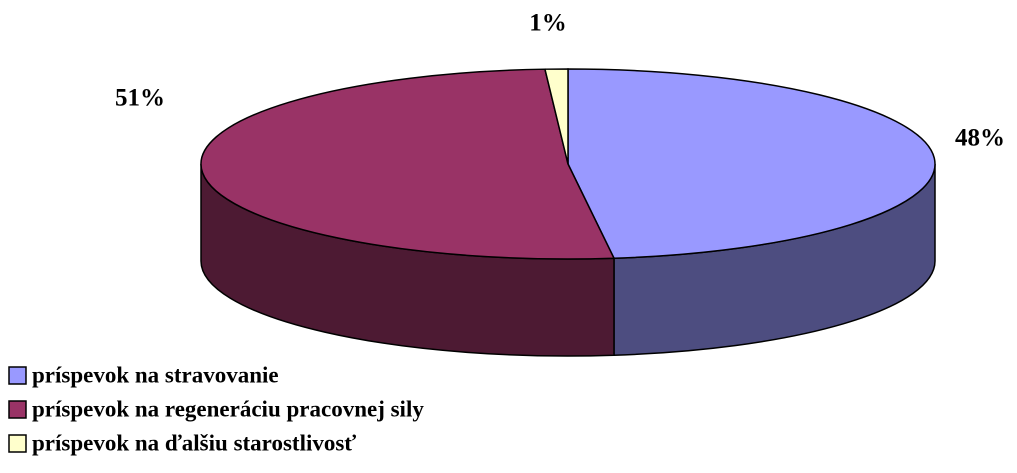  Describe the element at coordinates (228, 408) in the screenshot. I see `legend-label: príspevok na regeneráciu pracovnej sily` at that location.